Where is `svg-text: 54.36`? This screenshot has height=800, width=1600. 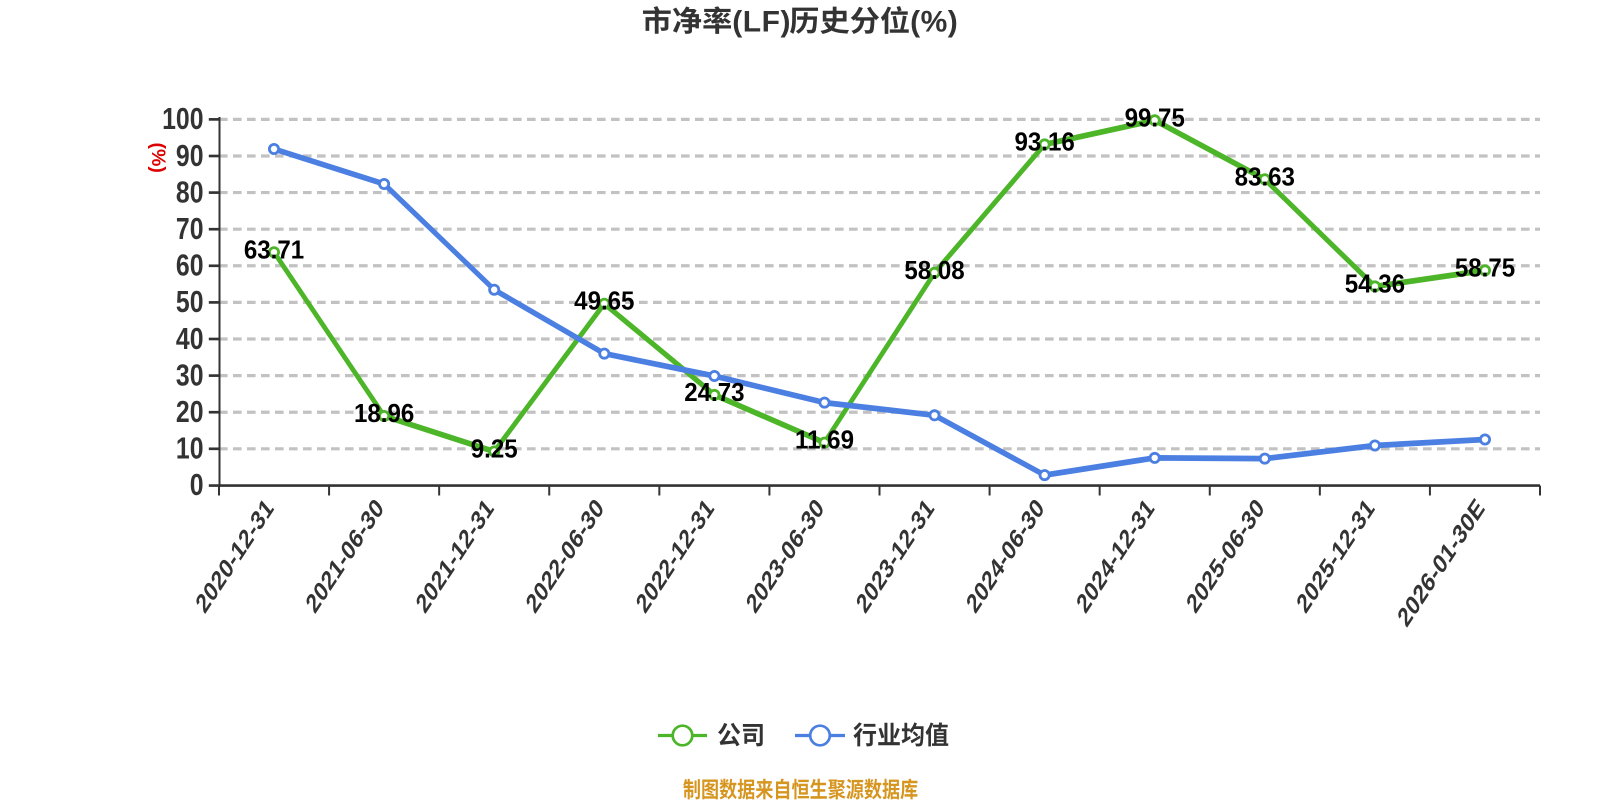 svg-text: 54.36 is located at coordinates (1375, 284).